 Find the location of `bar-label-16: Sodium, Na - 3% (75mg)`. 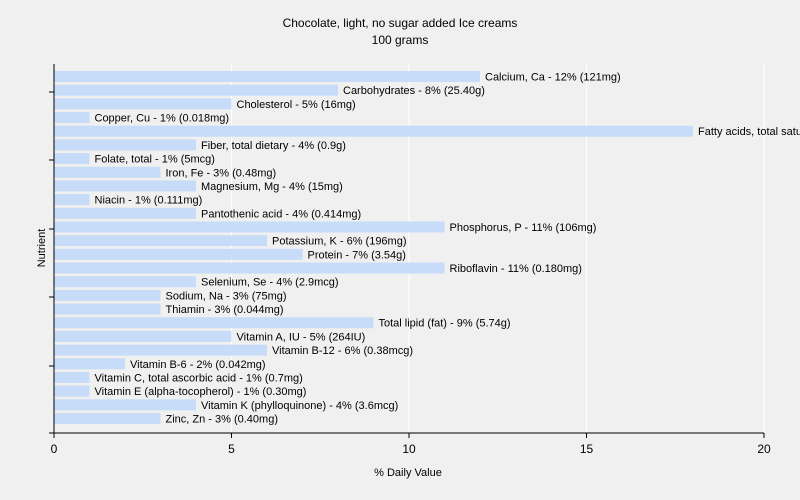

bar-label-16: Sodium, Na - 3% (75mg) is located at coordinates (226, 296).